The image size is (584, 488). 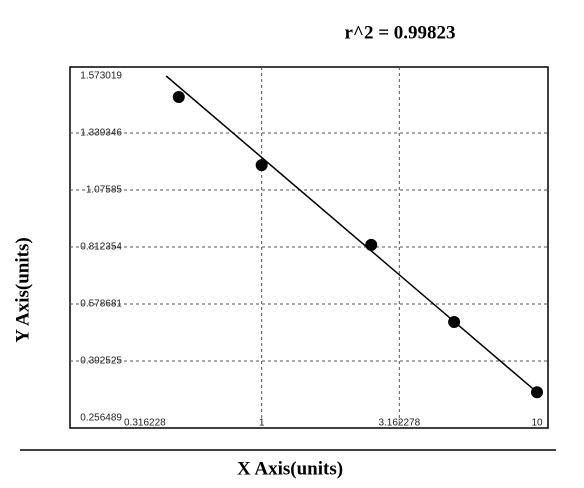 I want to click on y-tick-label: 1.573019, so click(x=101, y=76).